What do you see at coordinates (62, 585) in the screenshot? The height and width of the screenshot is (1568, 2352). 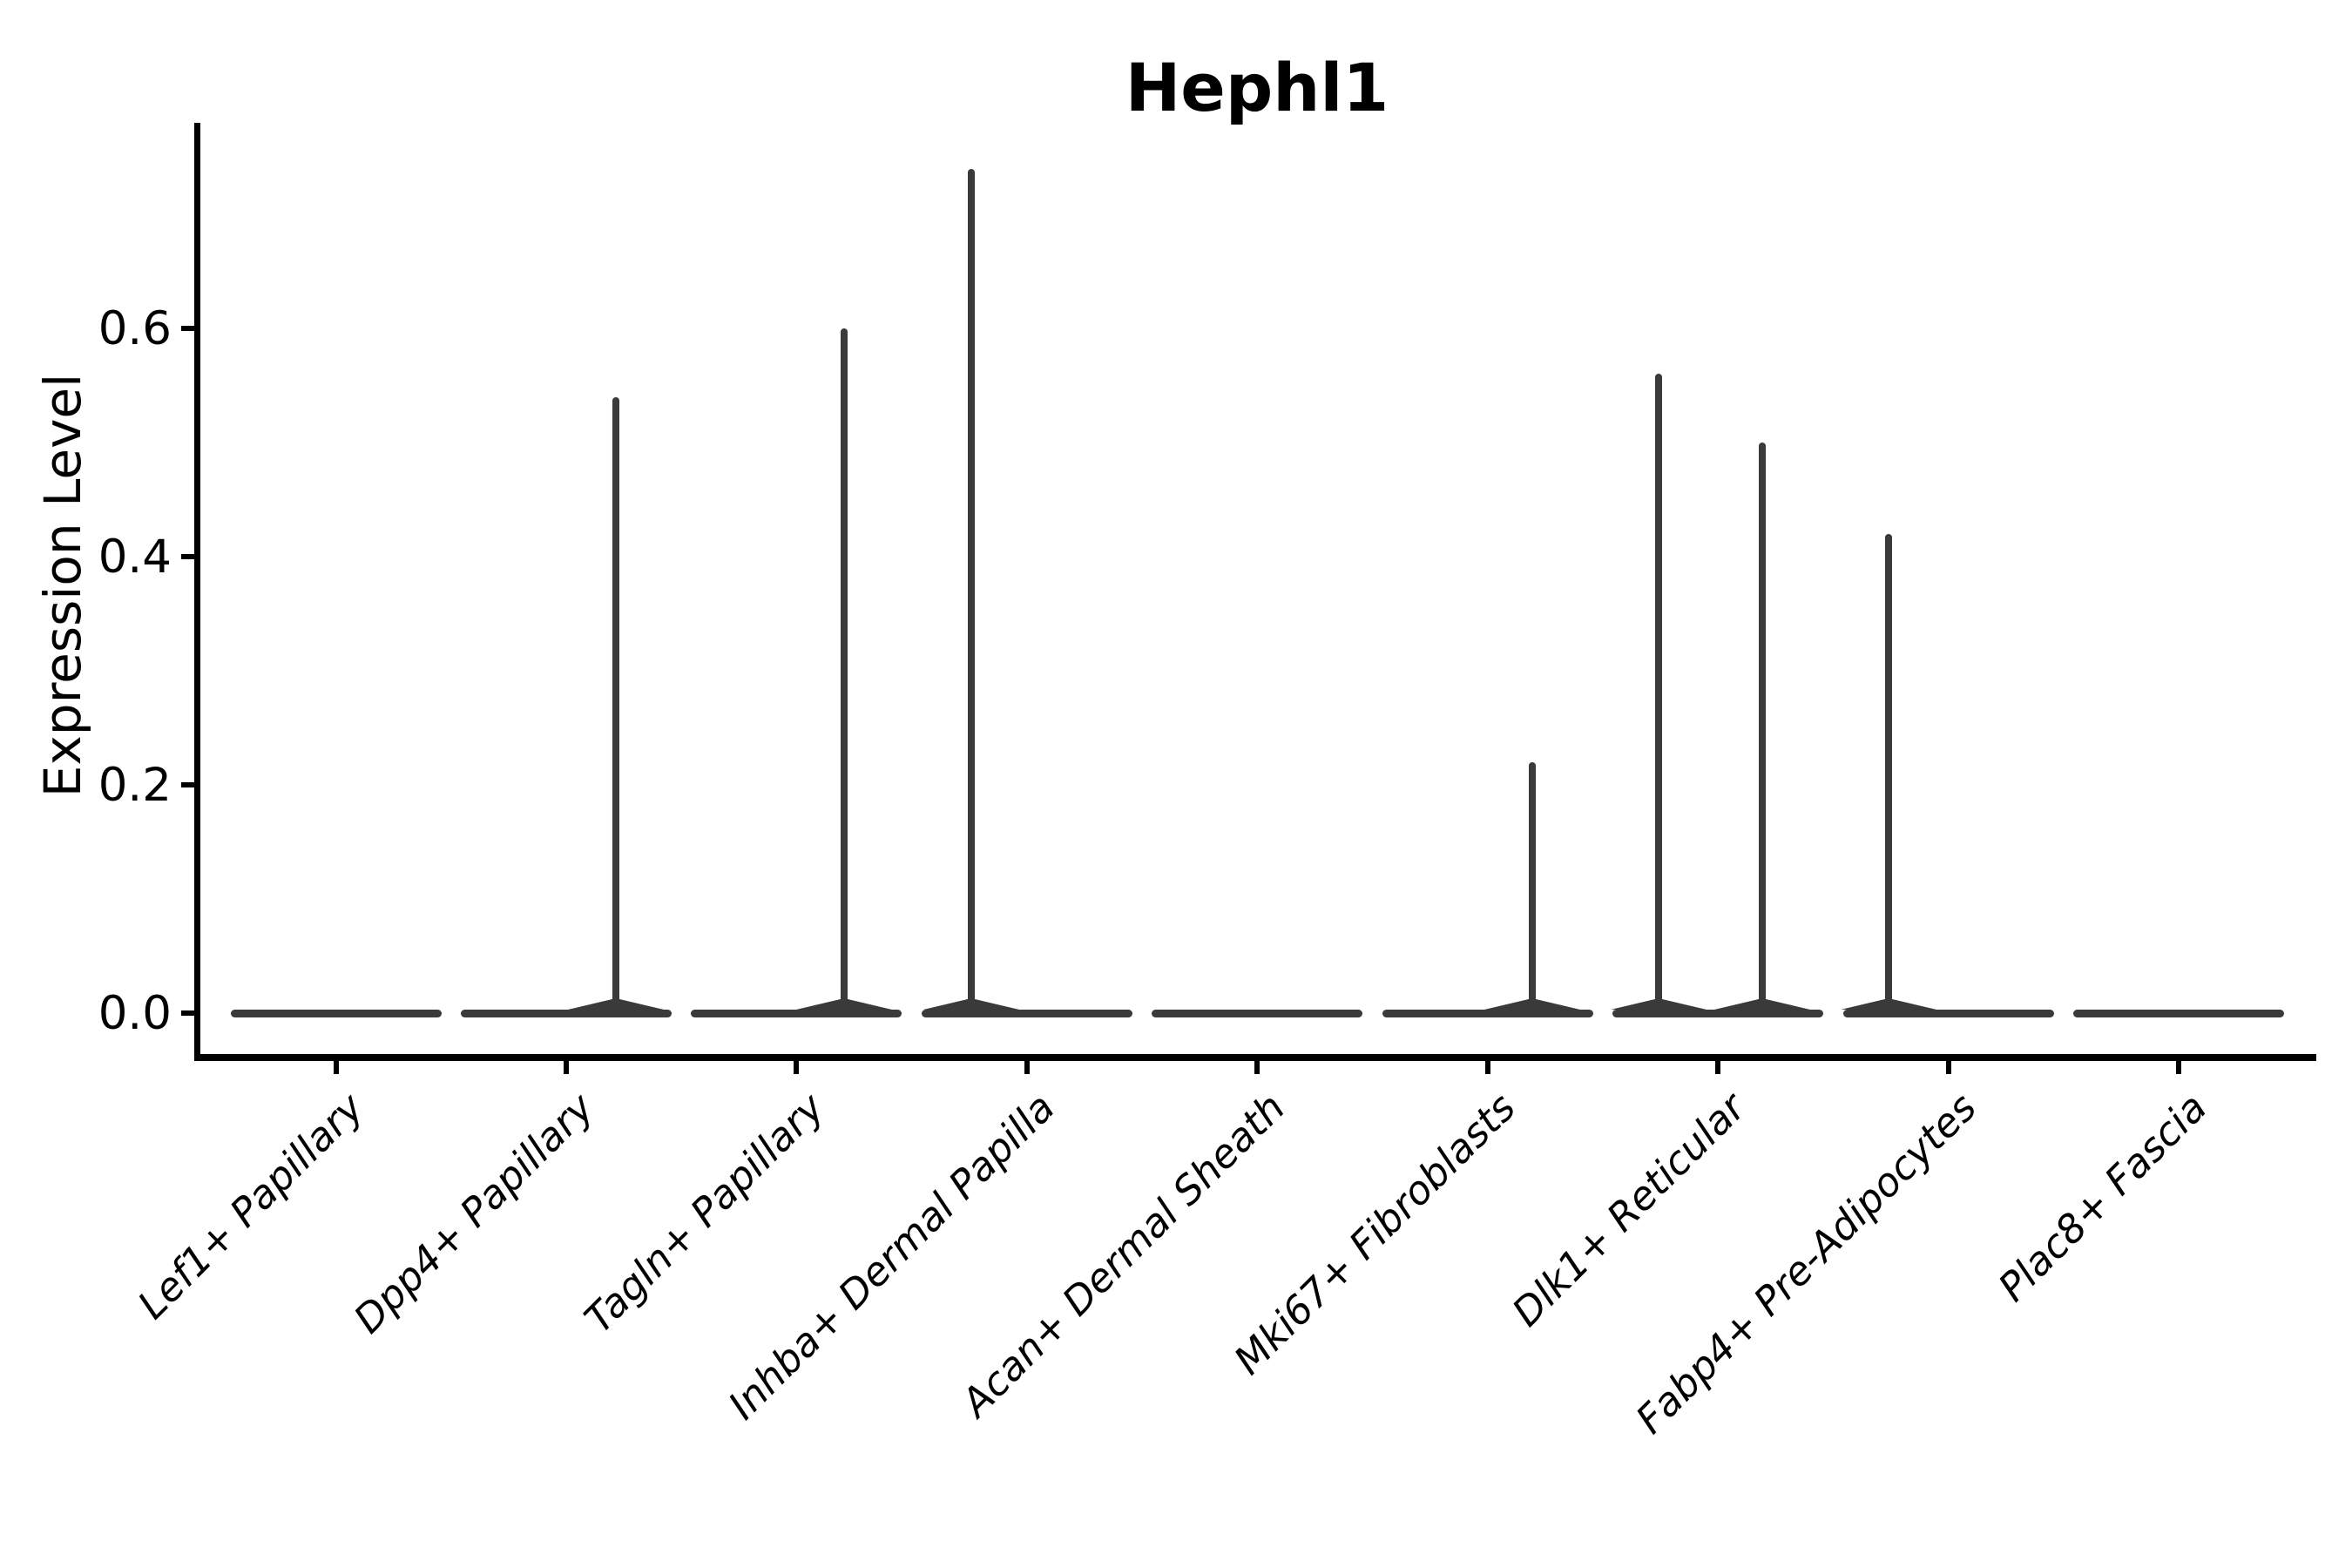 I see `y-axis-label: Expression Level` at bounding box center [62, 585].